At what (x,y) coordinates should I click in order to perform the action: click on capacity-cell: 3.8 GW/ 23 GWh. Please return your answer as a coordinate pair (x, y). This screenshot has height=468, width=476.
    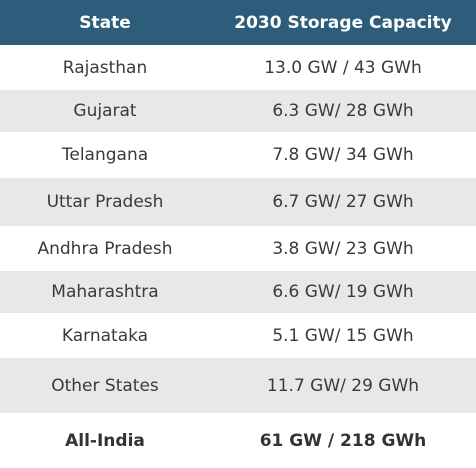
    Looking at the image, I should click on (343, 248).